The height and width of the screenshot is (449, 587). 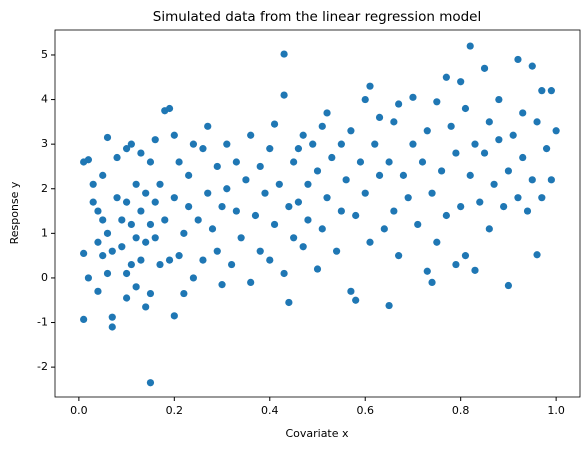 What do you see at coordinates (42, 366) in the screenshot?
I see `y-tick-label: -2` at bounding box center [42, 366].